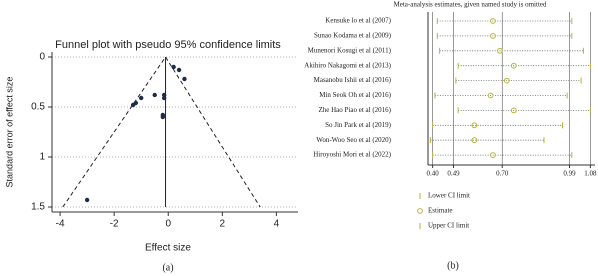  Describe the element at coordinates (590, 174) in the screenshot. I see `x-tick-label: 1.08` at that location.